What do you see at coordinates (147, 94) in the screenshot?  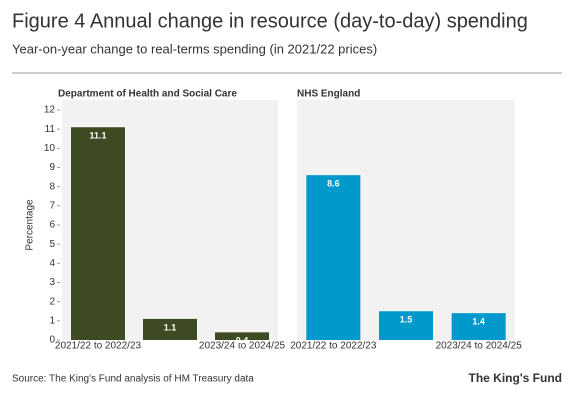 I see `panel-title: Department of Health and Social Care` at bounding box center [147, 94].